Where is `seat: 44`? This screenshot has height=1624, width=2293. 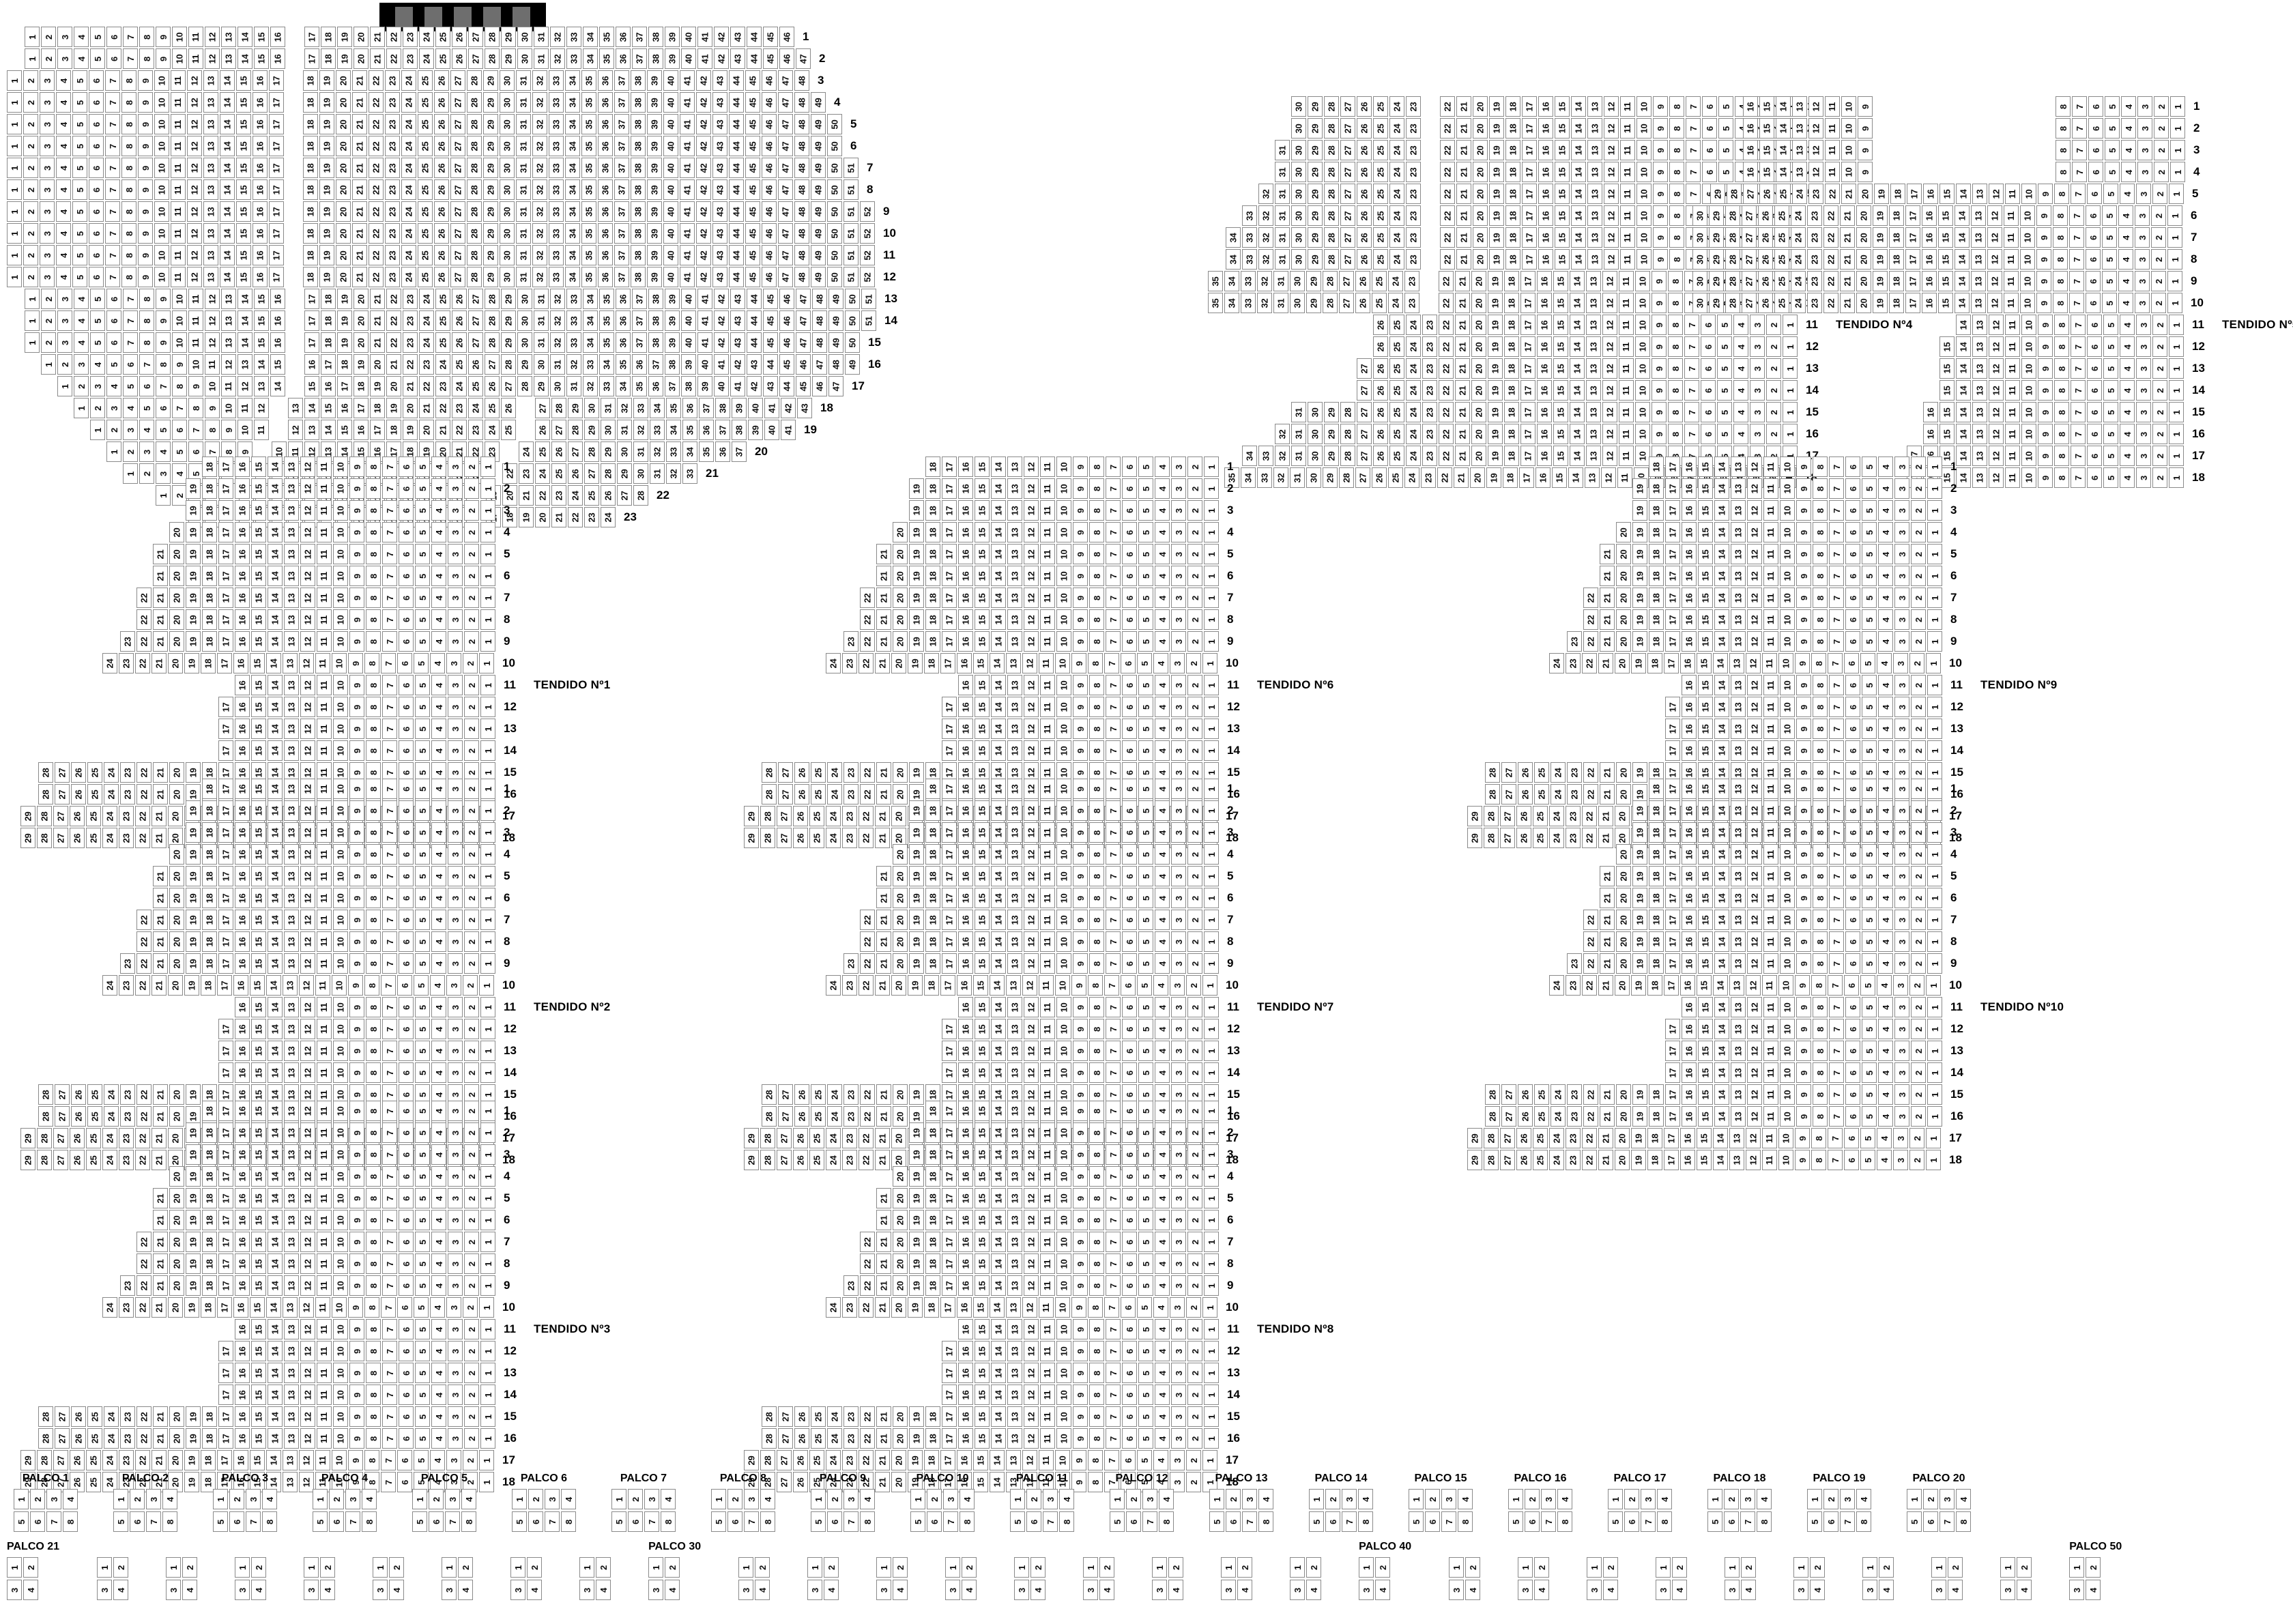 seat: 44 is located at coordinates (754, 299).